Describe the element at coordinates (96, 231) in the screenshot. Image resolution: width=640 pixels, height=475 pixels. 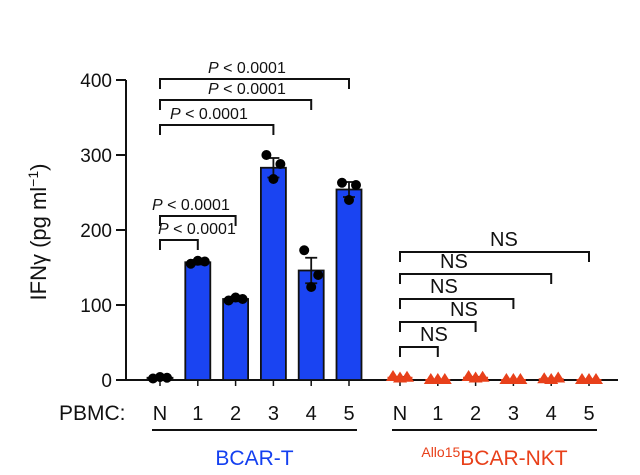
I see `y-tick-label: 200` at that location.